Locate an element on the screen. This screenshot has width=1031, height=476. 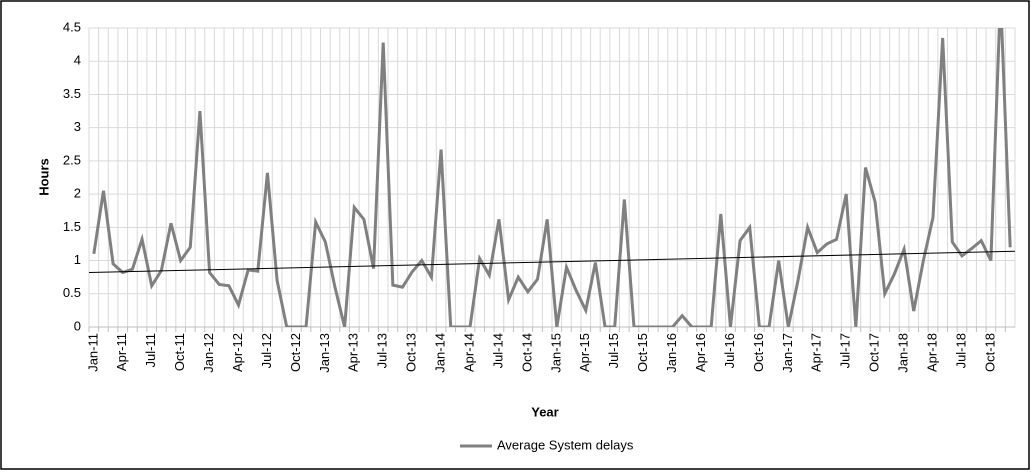
legend: Average System delays is located at coordinates (547, 444).